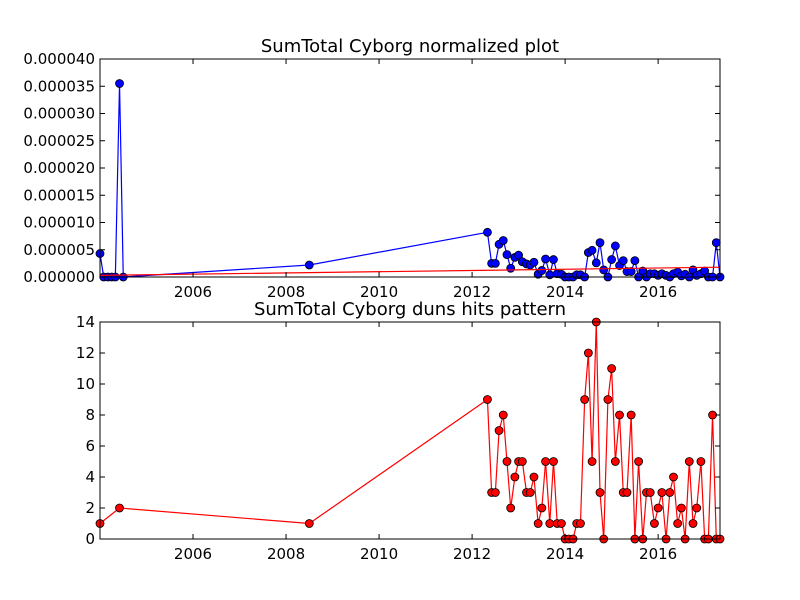 This screenshot has width=800, height=600. I want to click on normalized-plot-y-tick-label: 0.000040, so click(59, 59).